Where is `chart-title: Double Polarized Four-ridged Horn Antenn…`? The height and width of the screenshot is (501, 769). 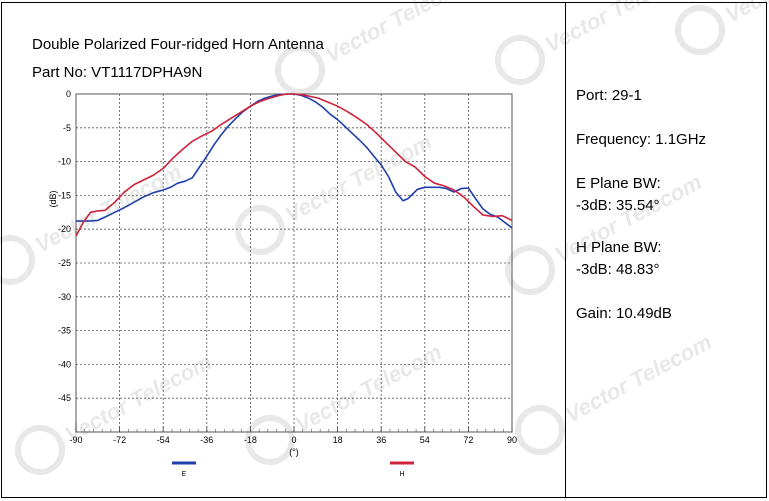
chart-title: Double Polarized Four-ridged Horn Antenn… is located at coordinates (178, 44).